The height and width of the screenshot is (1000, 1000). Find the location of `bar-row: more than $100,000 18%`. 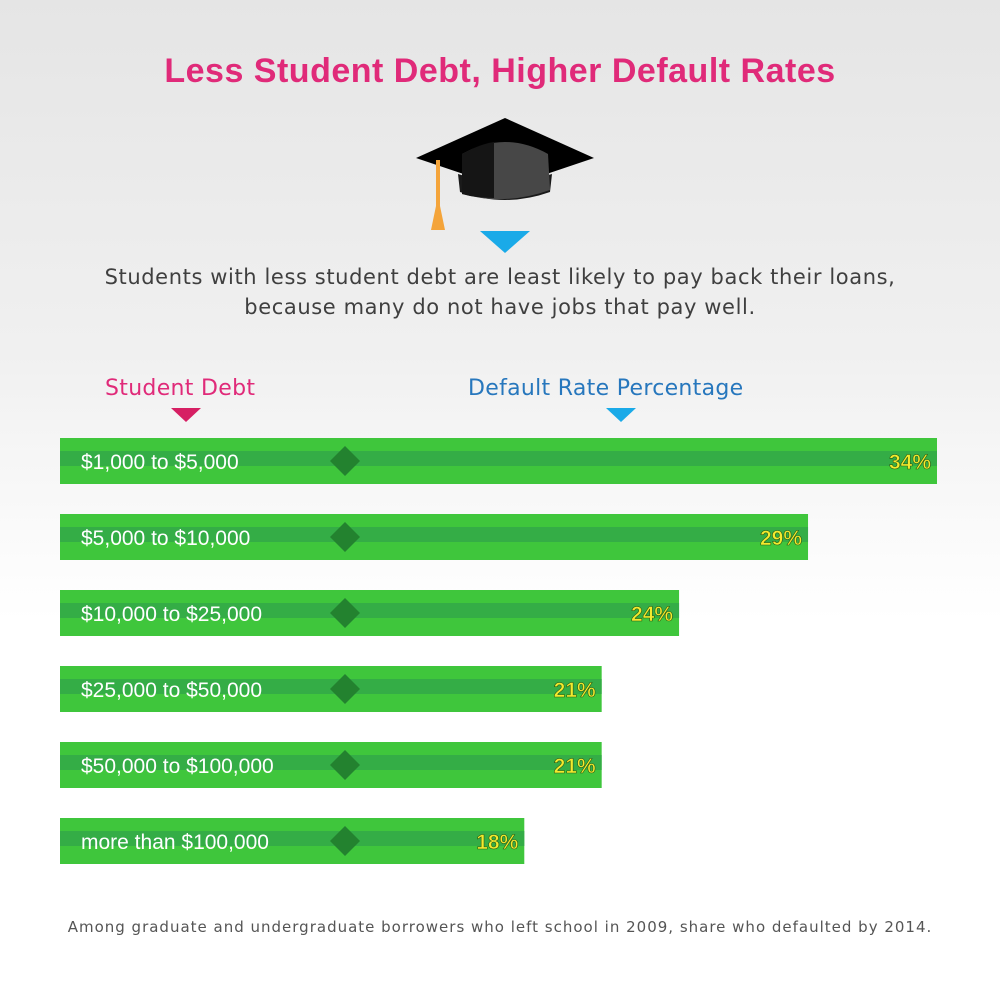

bar-row: more than $100,000 18% is located at coordinates (292, 841).